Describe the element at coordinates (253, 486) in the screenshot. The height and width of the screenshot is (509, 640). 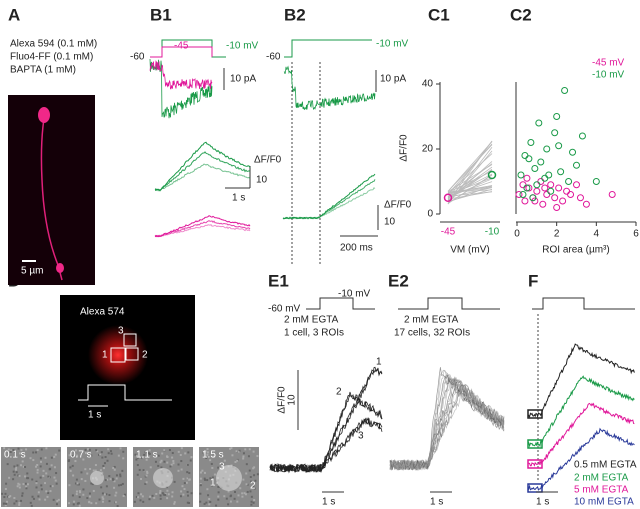
I see `roi-label: 2` at that location.